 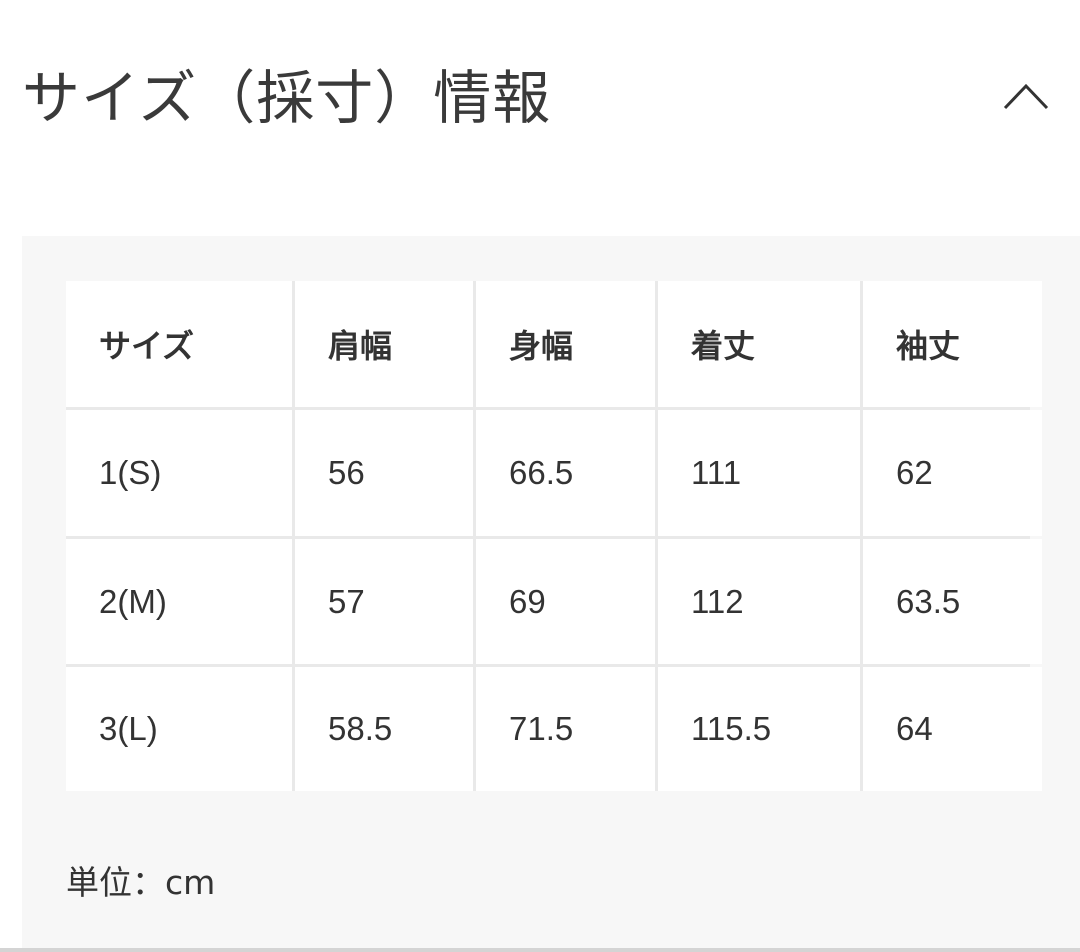 I want to click on table-header-cell: 肩幅, so click(x=384, y=344).